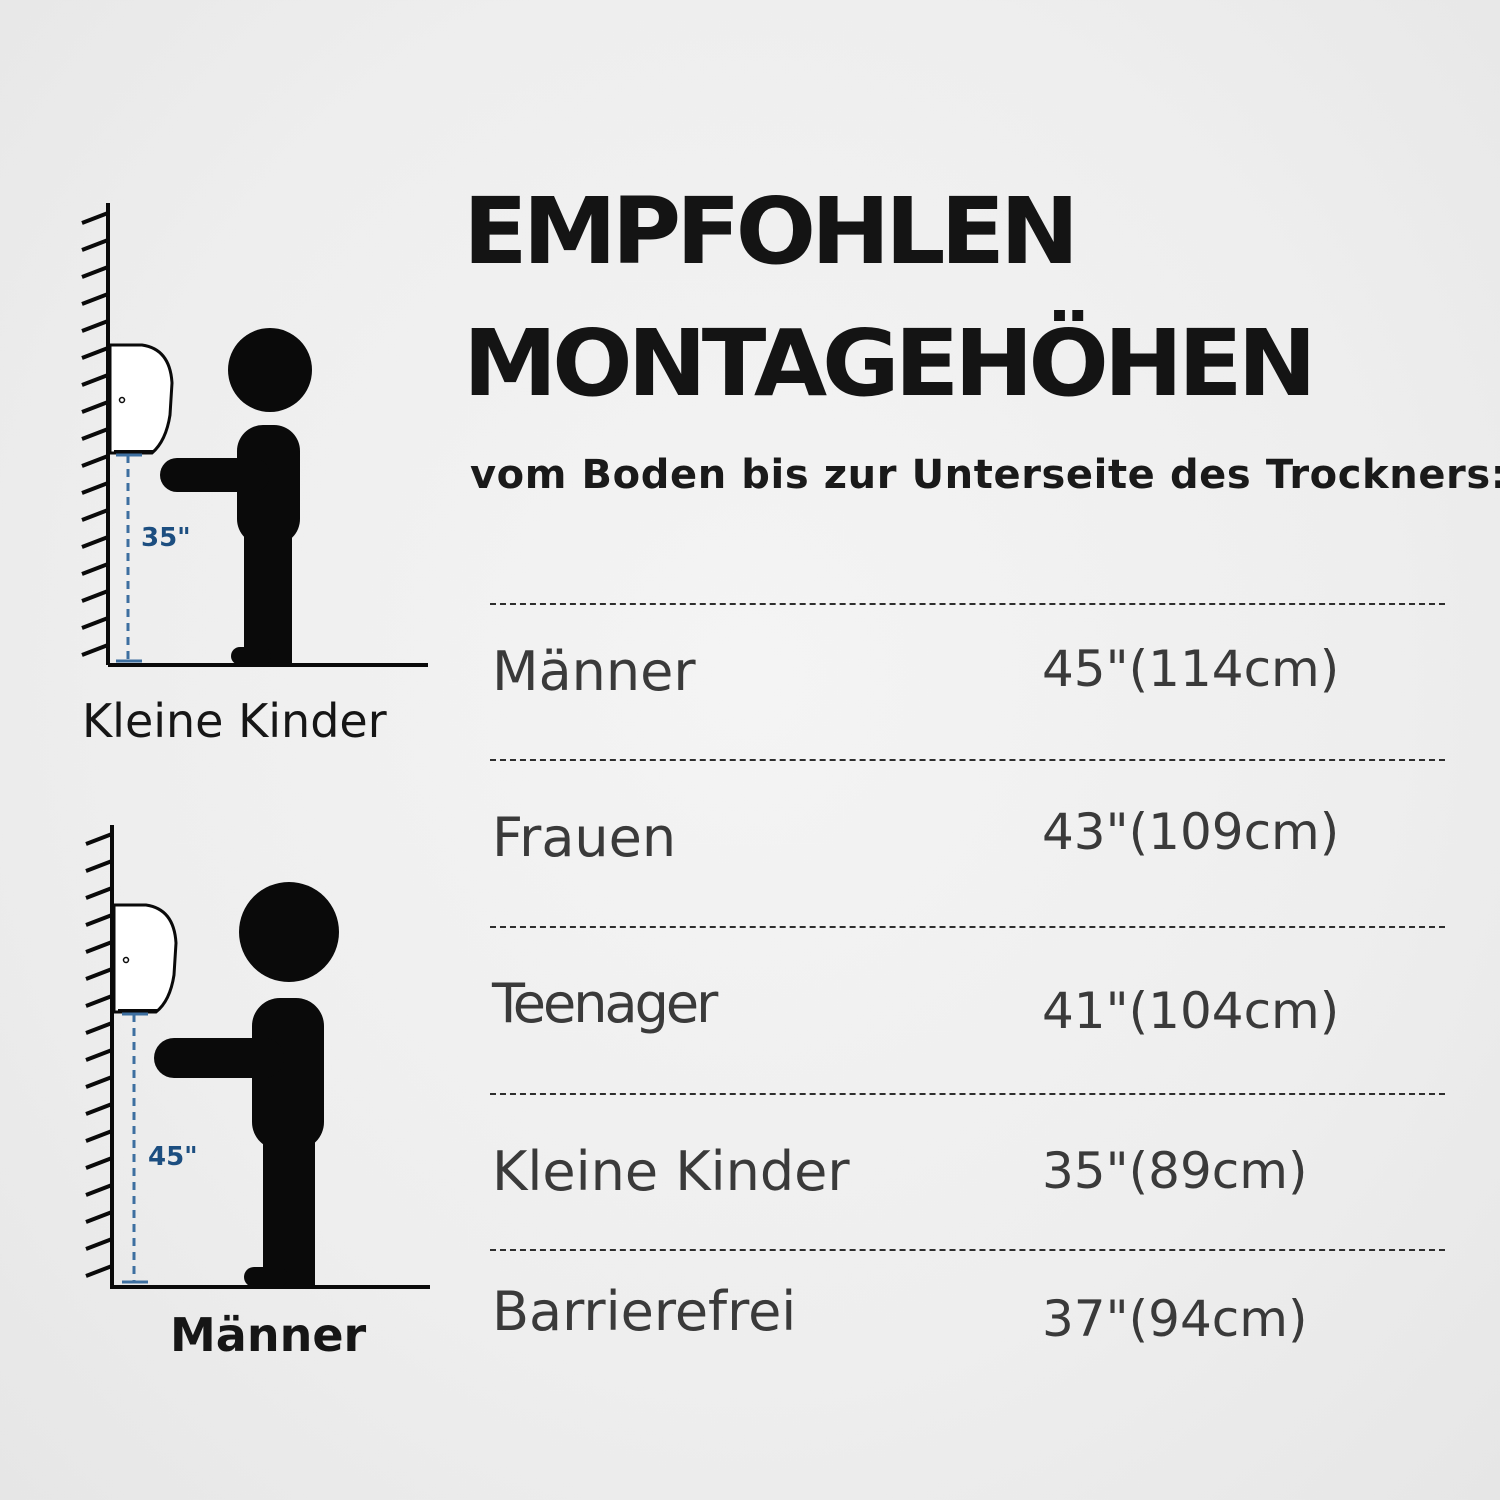 The image size is (1500, 1500). Describe the element at coordinates (644, 1311) in the screenshot. I see `row-label: Barrierefrei` at that location.